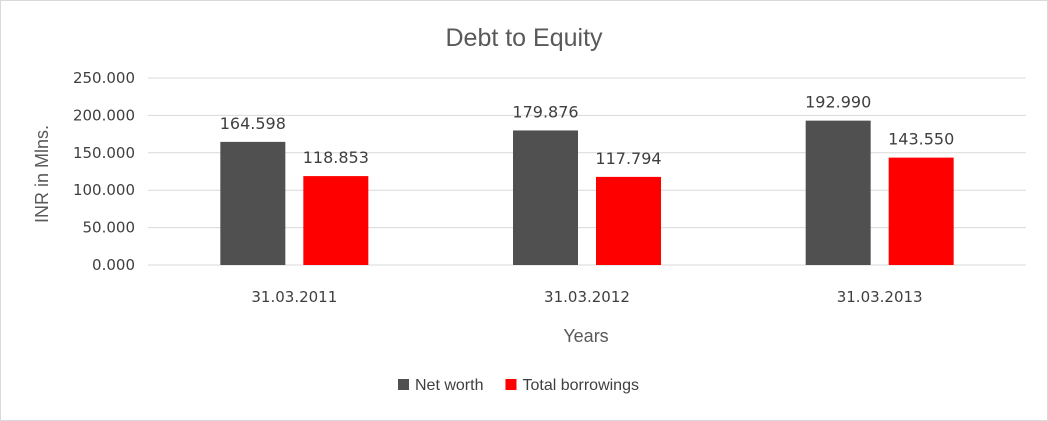 The height and width of the screenshot is (421, 1048). I want to click on legend-label: Net worth, so click(449, 385).